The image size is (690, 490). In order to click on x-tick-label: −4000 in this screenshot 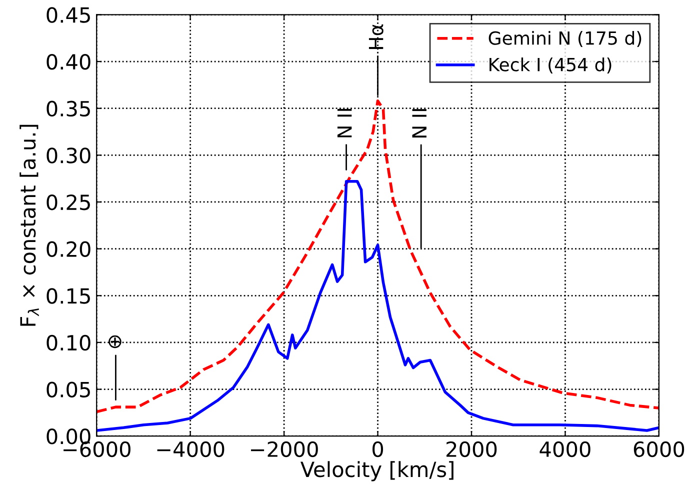, I will do `click(190, 449)`.